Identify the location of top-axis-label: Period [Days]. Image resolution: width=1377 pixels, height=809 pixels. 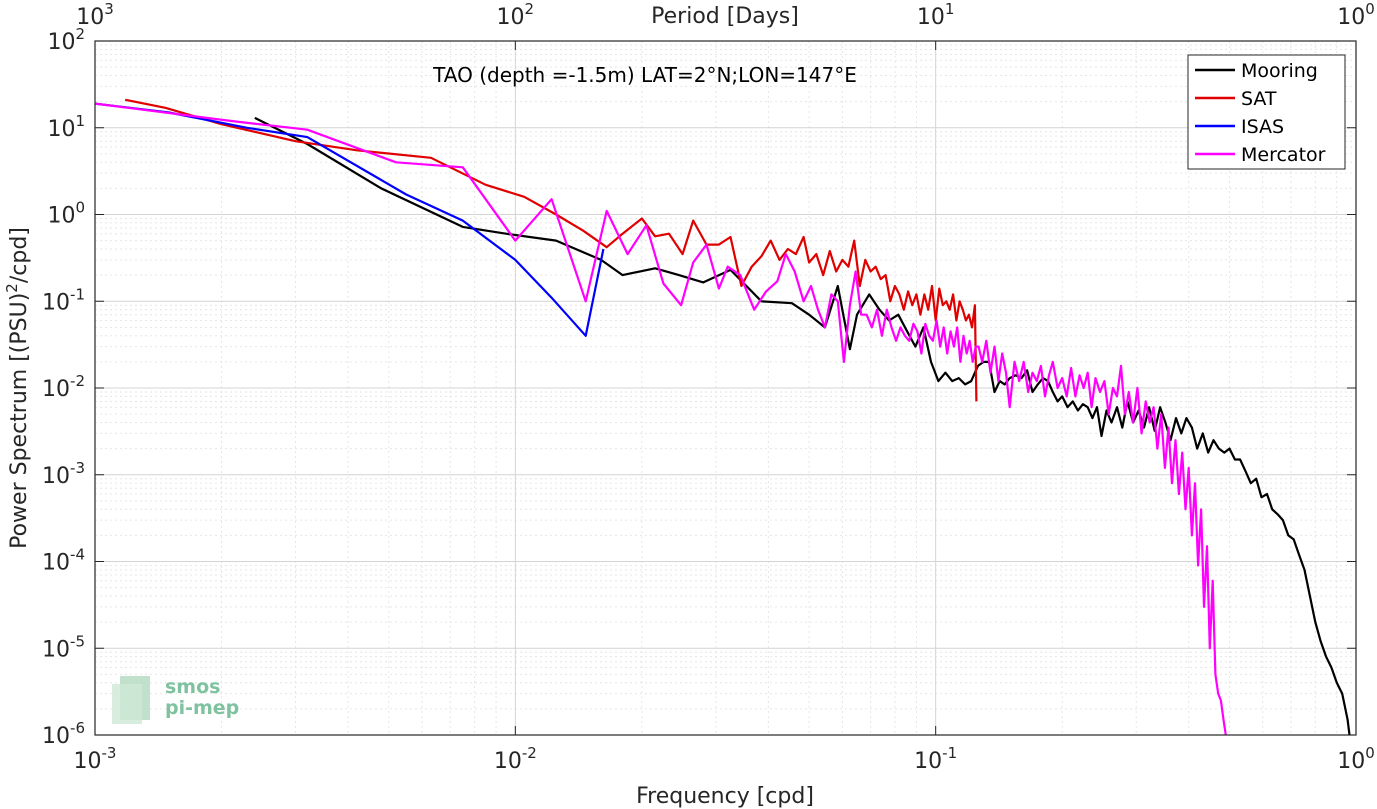
(725, 16).